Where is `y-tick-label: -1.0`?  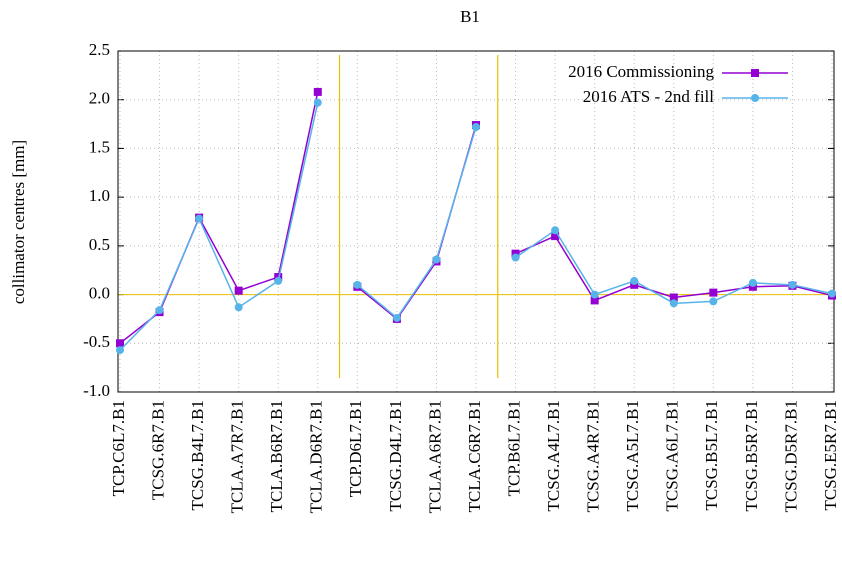 y-tick-label: -1.0 is located at coordinates (96, 390).